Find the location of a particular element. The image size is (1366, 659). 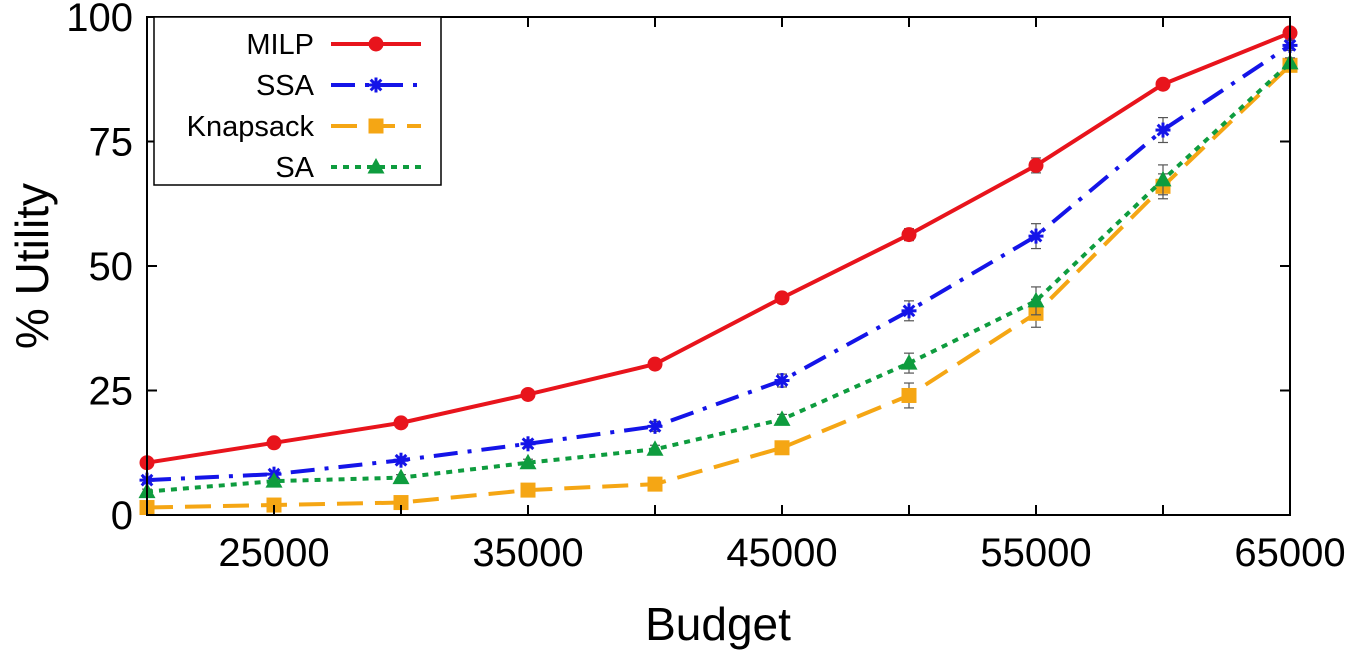

legend-marker-ssa is located at coordinates (376, 85).